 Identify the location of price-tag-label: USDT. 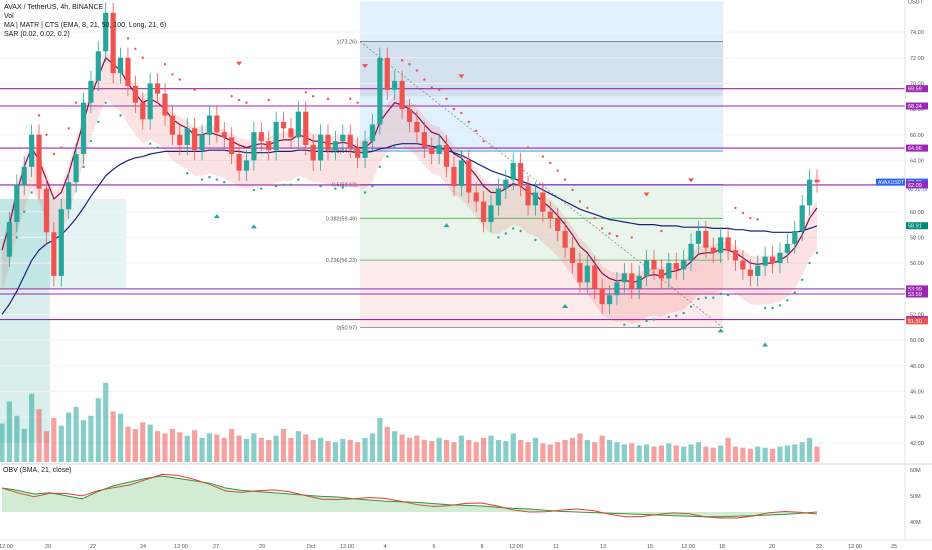
(916, 2).